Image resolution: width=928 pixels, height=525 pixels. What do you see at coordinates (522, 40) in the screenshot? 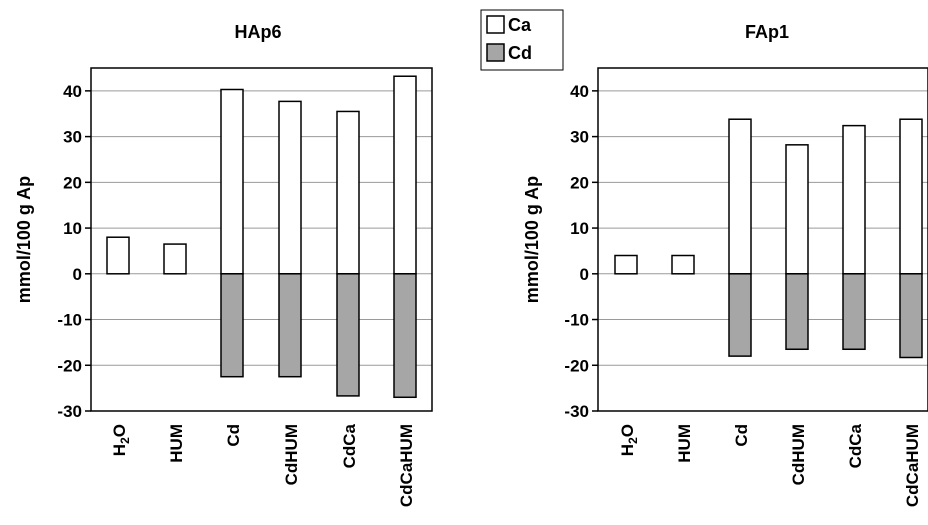
I see `legend: Ca Cd` at bounding box center [522, 40].